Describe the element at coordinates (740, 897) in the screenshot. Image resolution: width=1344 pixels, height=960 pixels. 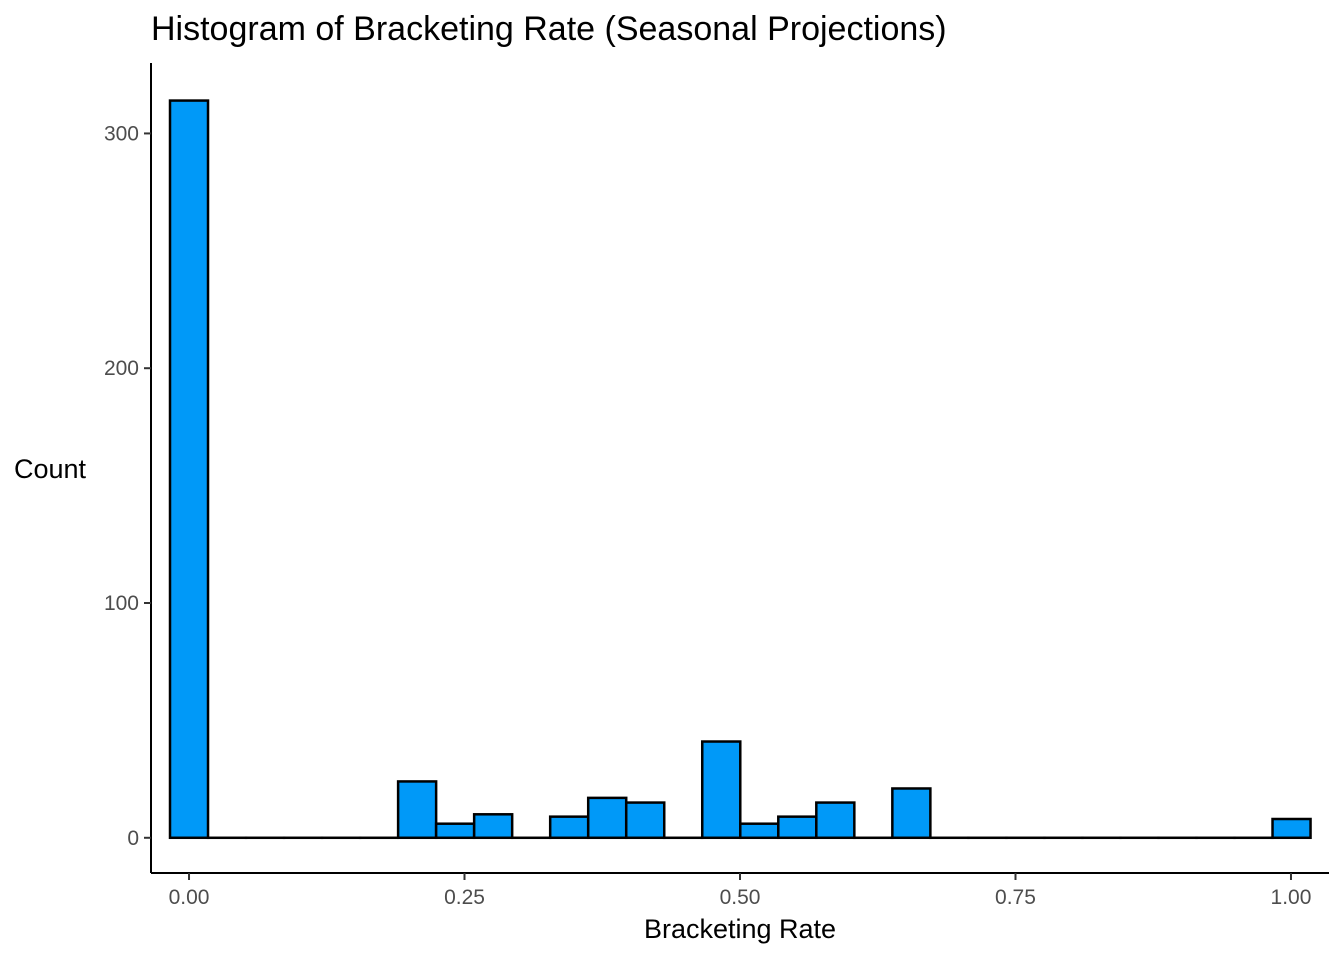
I see `x-tick-label: 0.50` at that location.